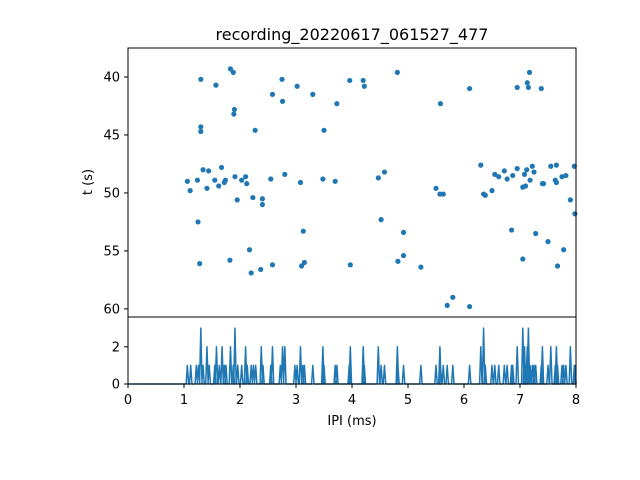 This screenshot has width=640, height=480. What do you see at coordinates (111, 309) in the screenshot?
I see `y-tick-label: 60` at bounding box center [111, 309].